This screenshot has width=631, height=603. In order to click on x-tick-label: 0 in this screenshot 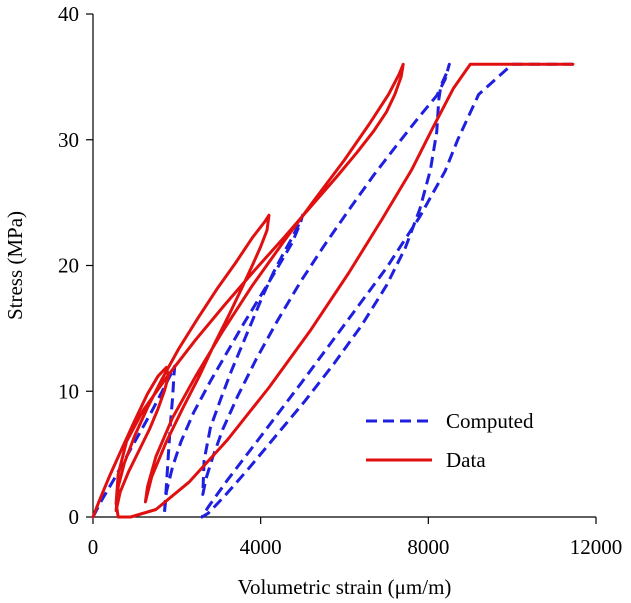, I will do `click(93, 547)`.